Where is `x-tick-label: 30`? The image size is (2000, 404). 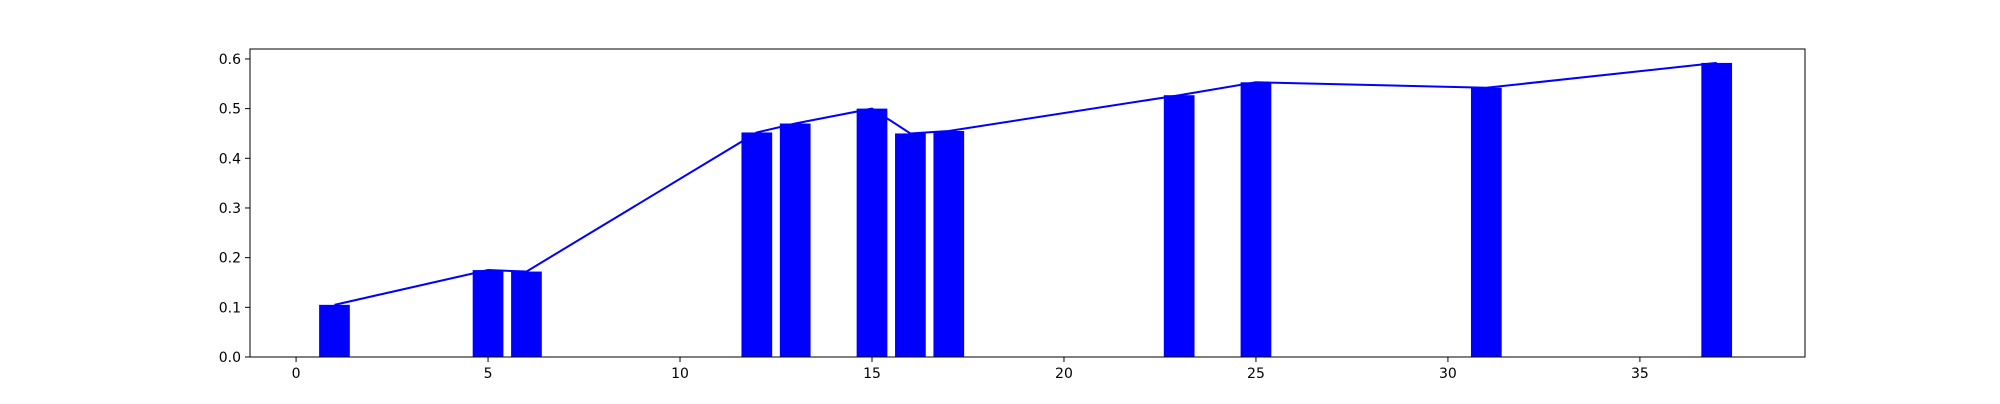
x-tick-label: 30 is located at coordinates (1448, 374).